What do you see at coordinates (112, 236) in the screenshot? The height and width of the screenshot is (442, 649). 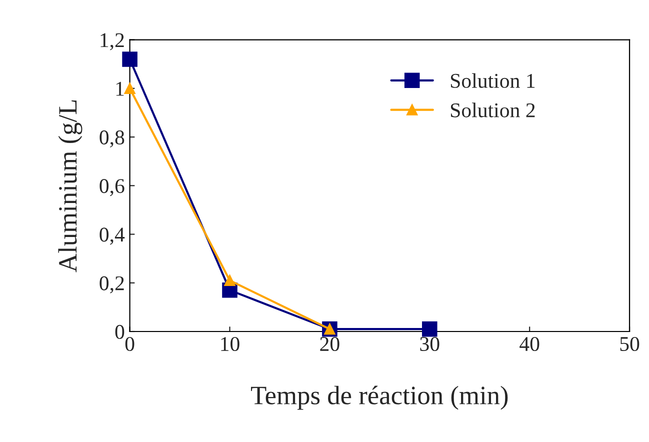 I see `y-tick-label: 0,4` at bounding box center [112, 236].